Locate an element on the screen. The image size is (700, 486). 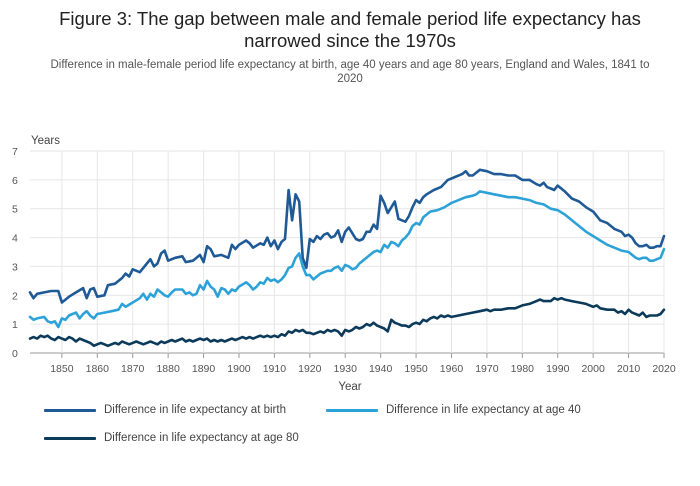
y-tick-label: 0 is located at coordinates (15, 354).